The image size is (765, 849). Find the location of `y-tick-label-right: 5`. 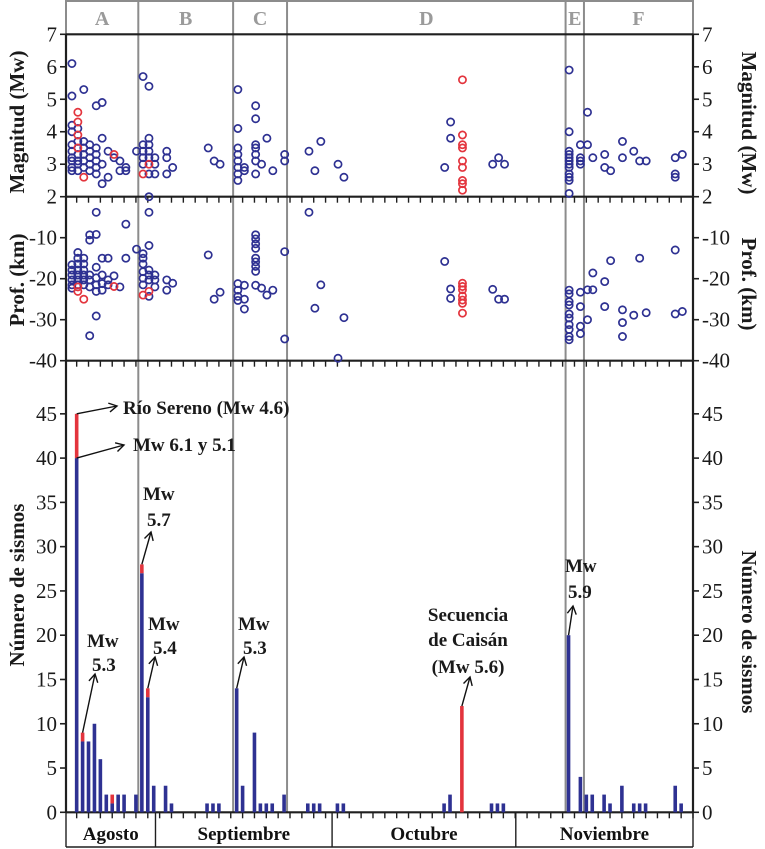

y-tick-label-right: 5 is located at coordinates (707, 99).